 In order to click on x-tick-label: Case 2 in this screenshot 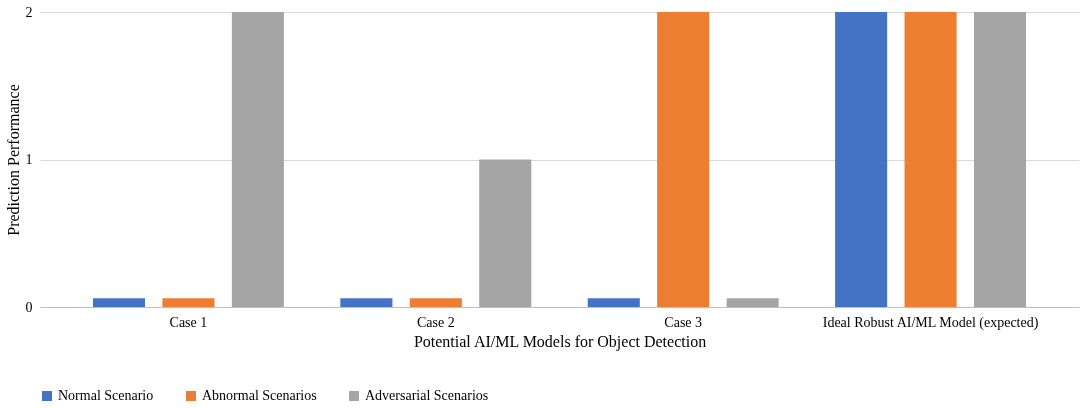, I will do `click(435, 322)`.